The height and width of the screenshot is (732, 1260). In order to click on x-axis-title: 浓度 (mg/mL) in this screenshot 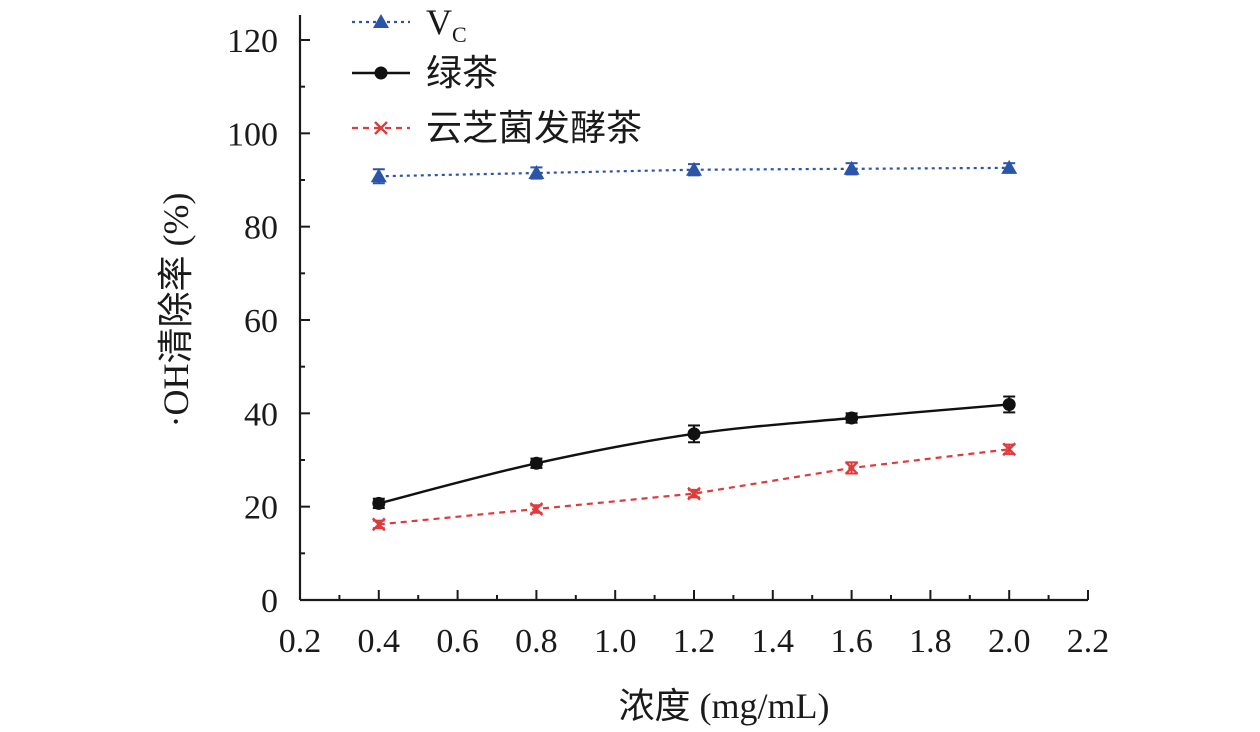, I will do `click(724, 706)`.